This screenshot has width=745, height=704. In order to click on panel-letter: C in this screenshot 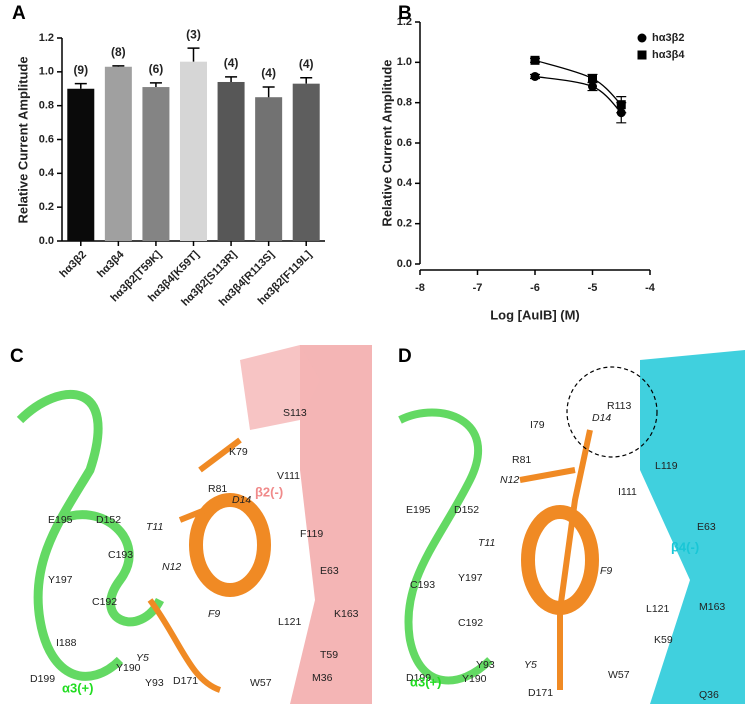, I will do `click(17, 356)`.